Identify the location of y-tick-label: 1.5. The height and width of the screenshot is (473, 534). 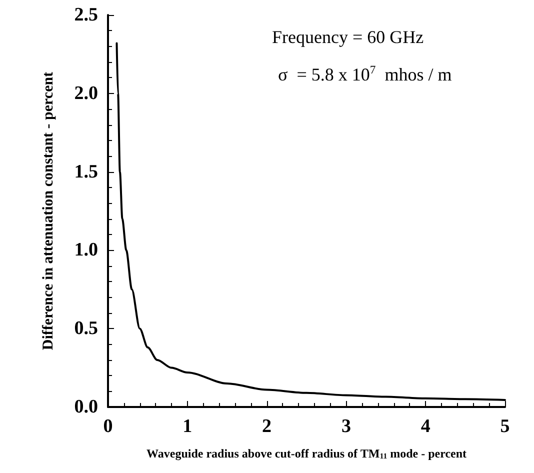
(86, 171).